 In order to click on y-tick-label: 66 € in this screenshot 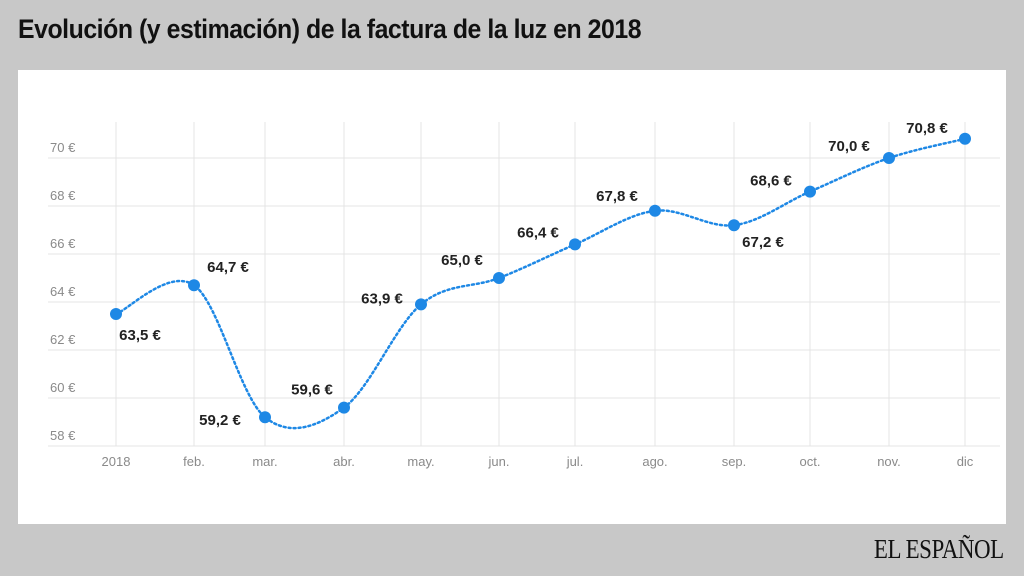, I will do `click(63, 243)`.